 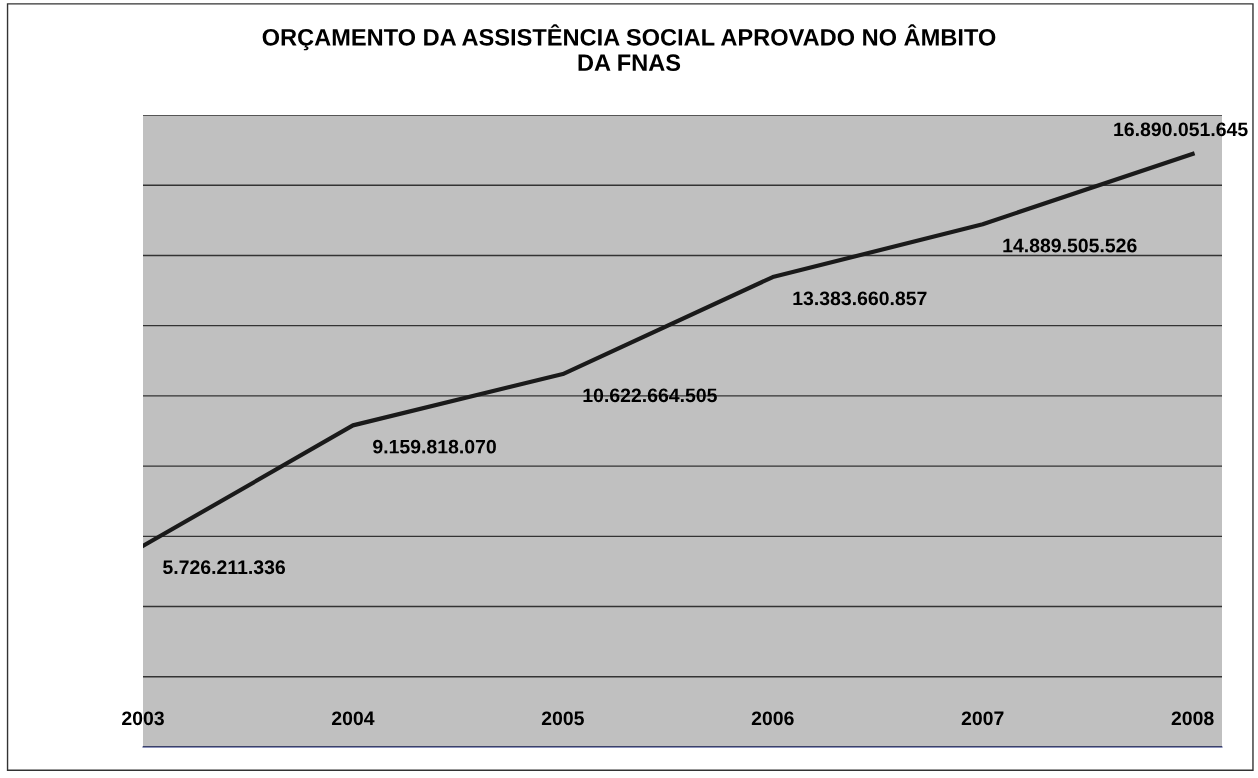 What do you see at coordinates (353, 718) in the screenshot?
I see `x-tick-label: 2004` at bounding box center [353, 718].